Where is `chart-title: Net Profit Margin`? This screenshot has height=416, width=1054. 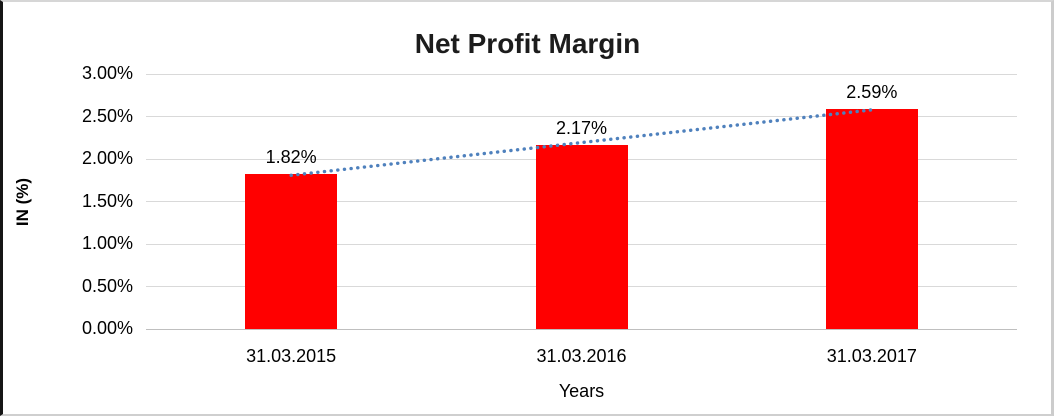
chart-title: Net Profit Margin is located at coordinates (527, 43).